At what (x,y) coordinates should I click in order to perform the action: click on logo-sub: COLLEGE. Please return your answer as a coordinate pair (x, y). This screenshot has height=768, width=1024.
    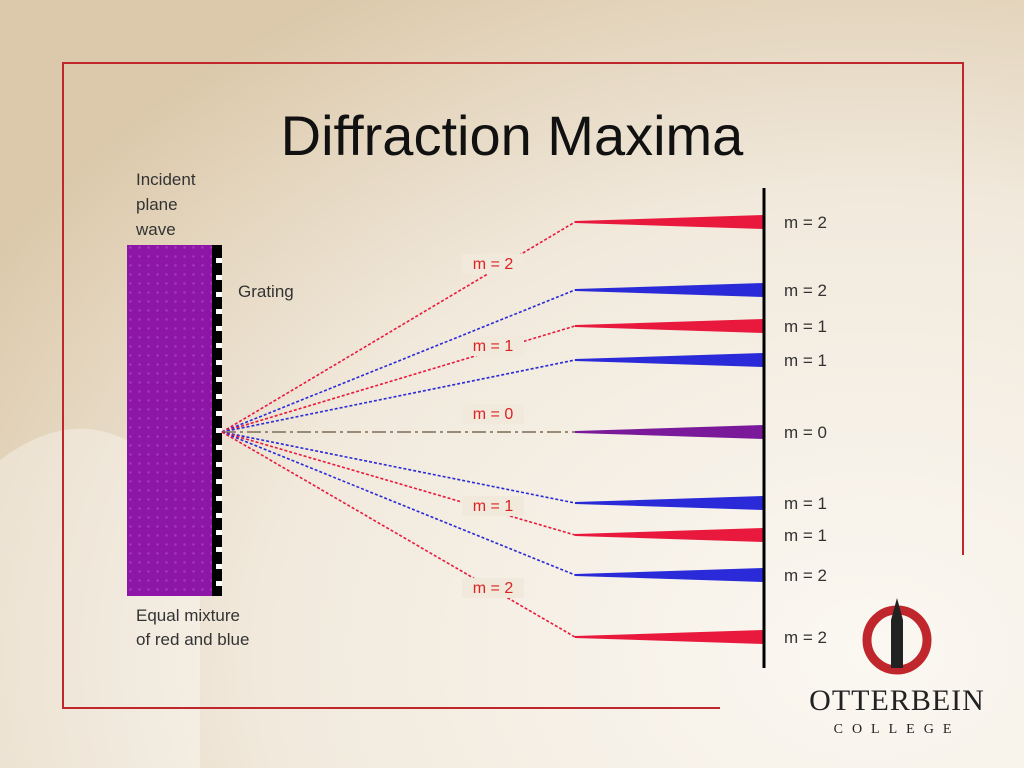
    Looking at the image, I should click on (897, 729).